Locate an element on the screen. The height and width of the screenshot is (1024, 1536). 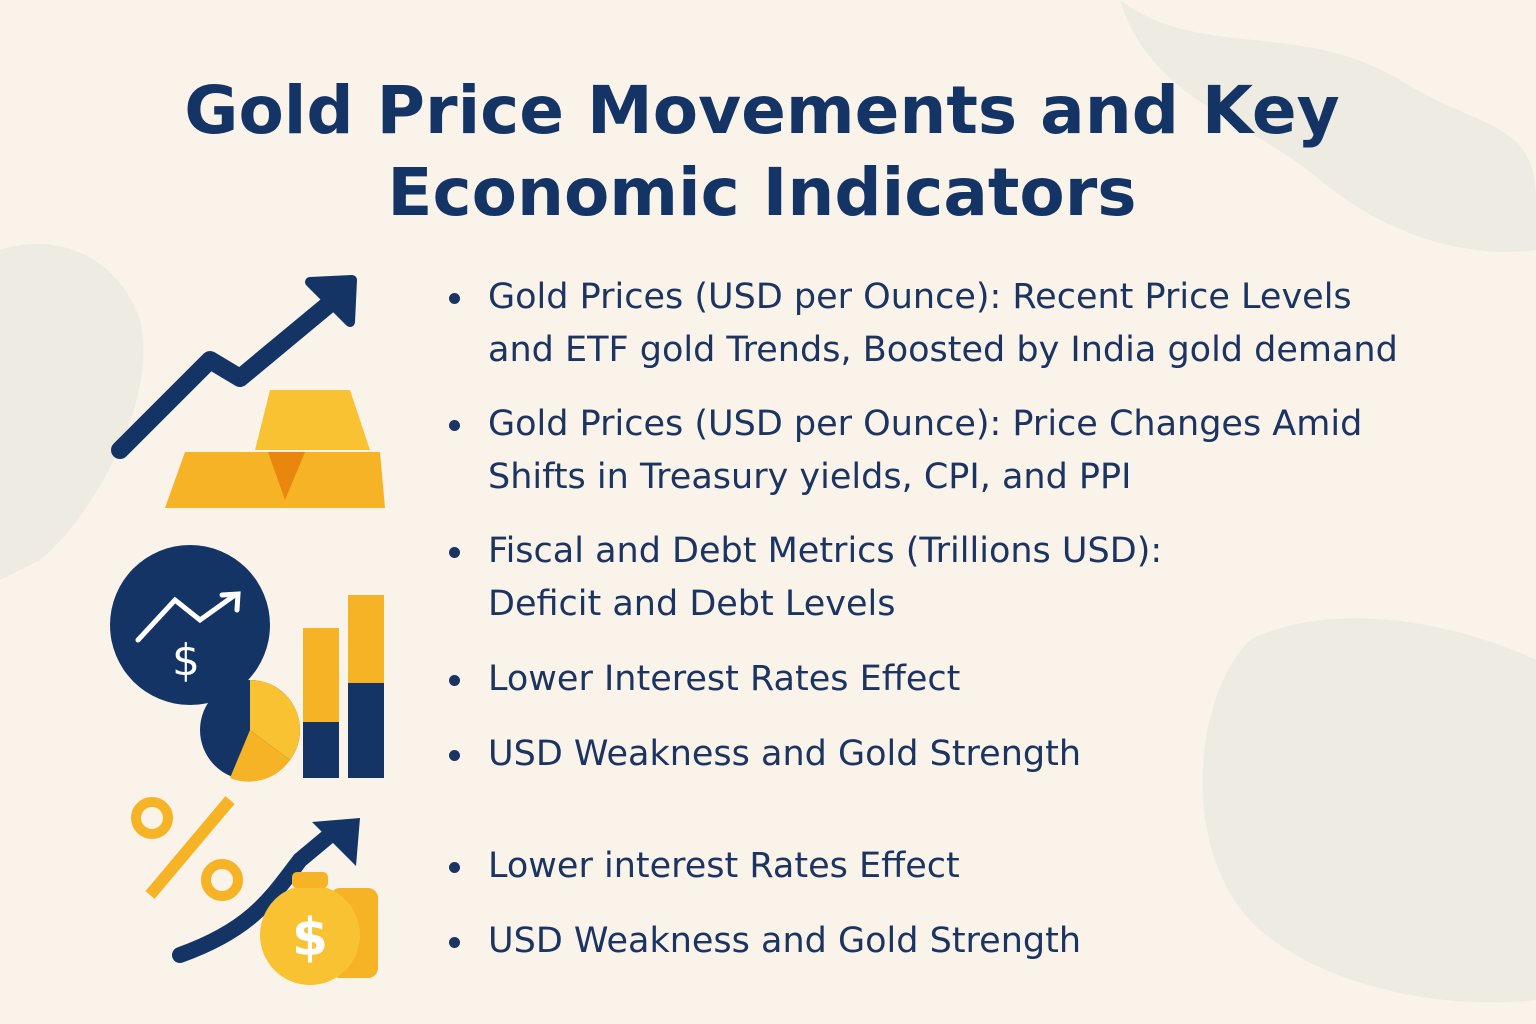
title-line: Economic Indicators is located at coordinates (762, 192).